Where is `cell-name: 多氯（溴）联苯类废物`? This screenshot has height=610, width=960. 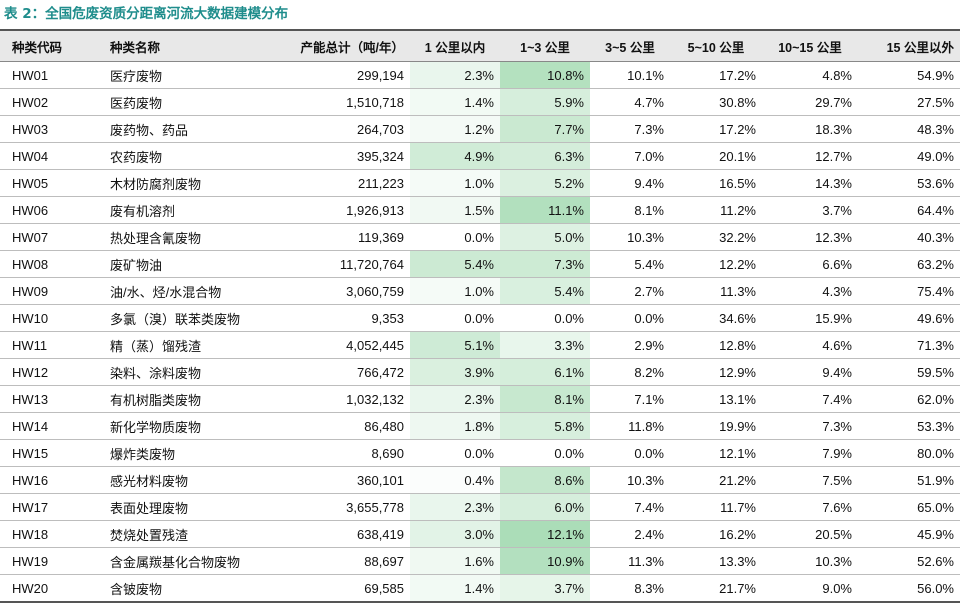
cell-name: 多氯（溴）联苯类废物 is located at coordinates (188, 318).